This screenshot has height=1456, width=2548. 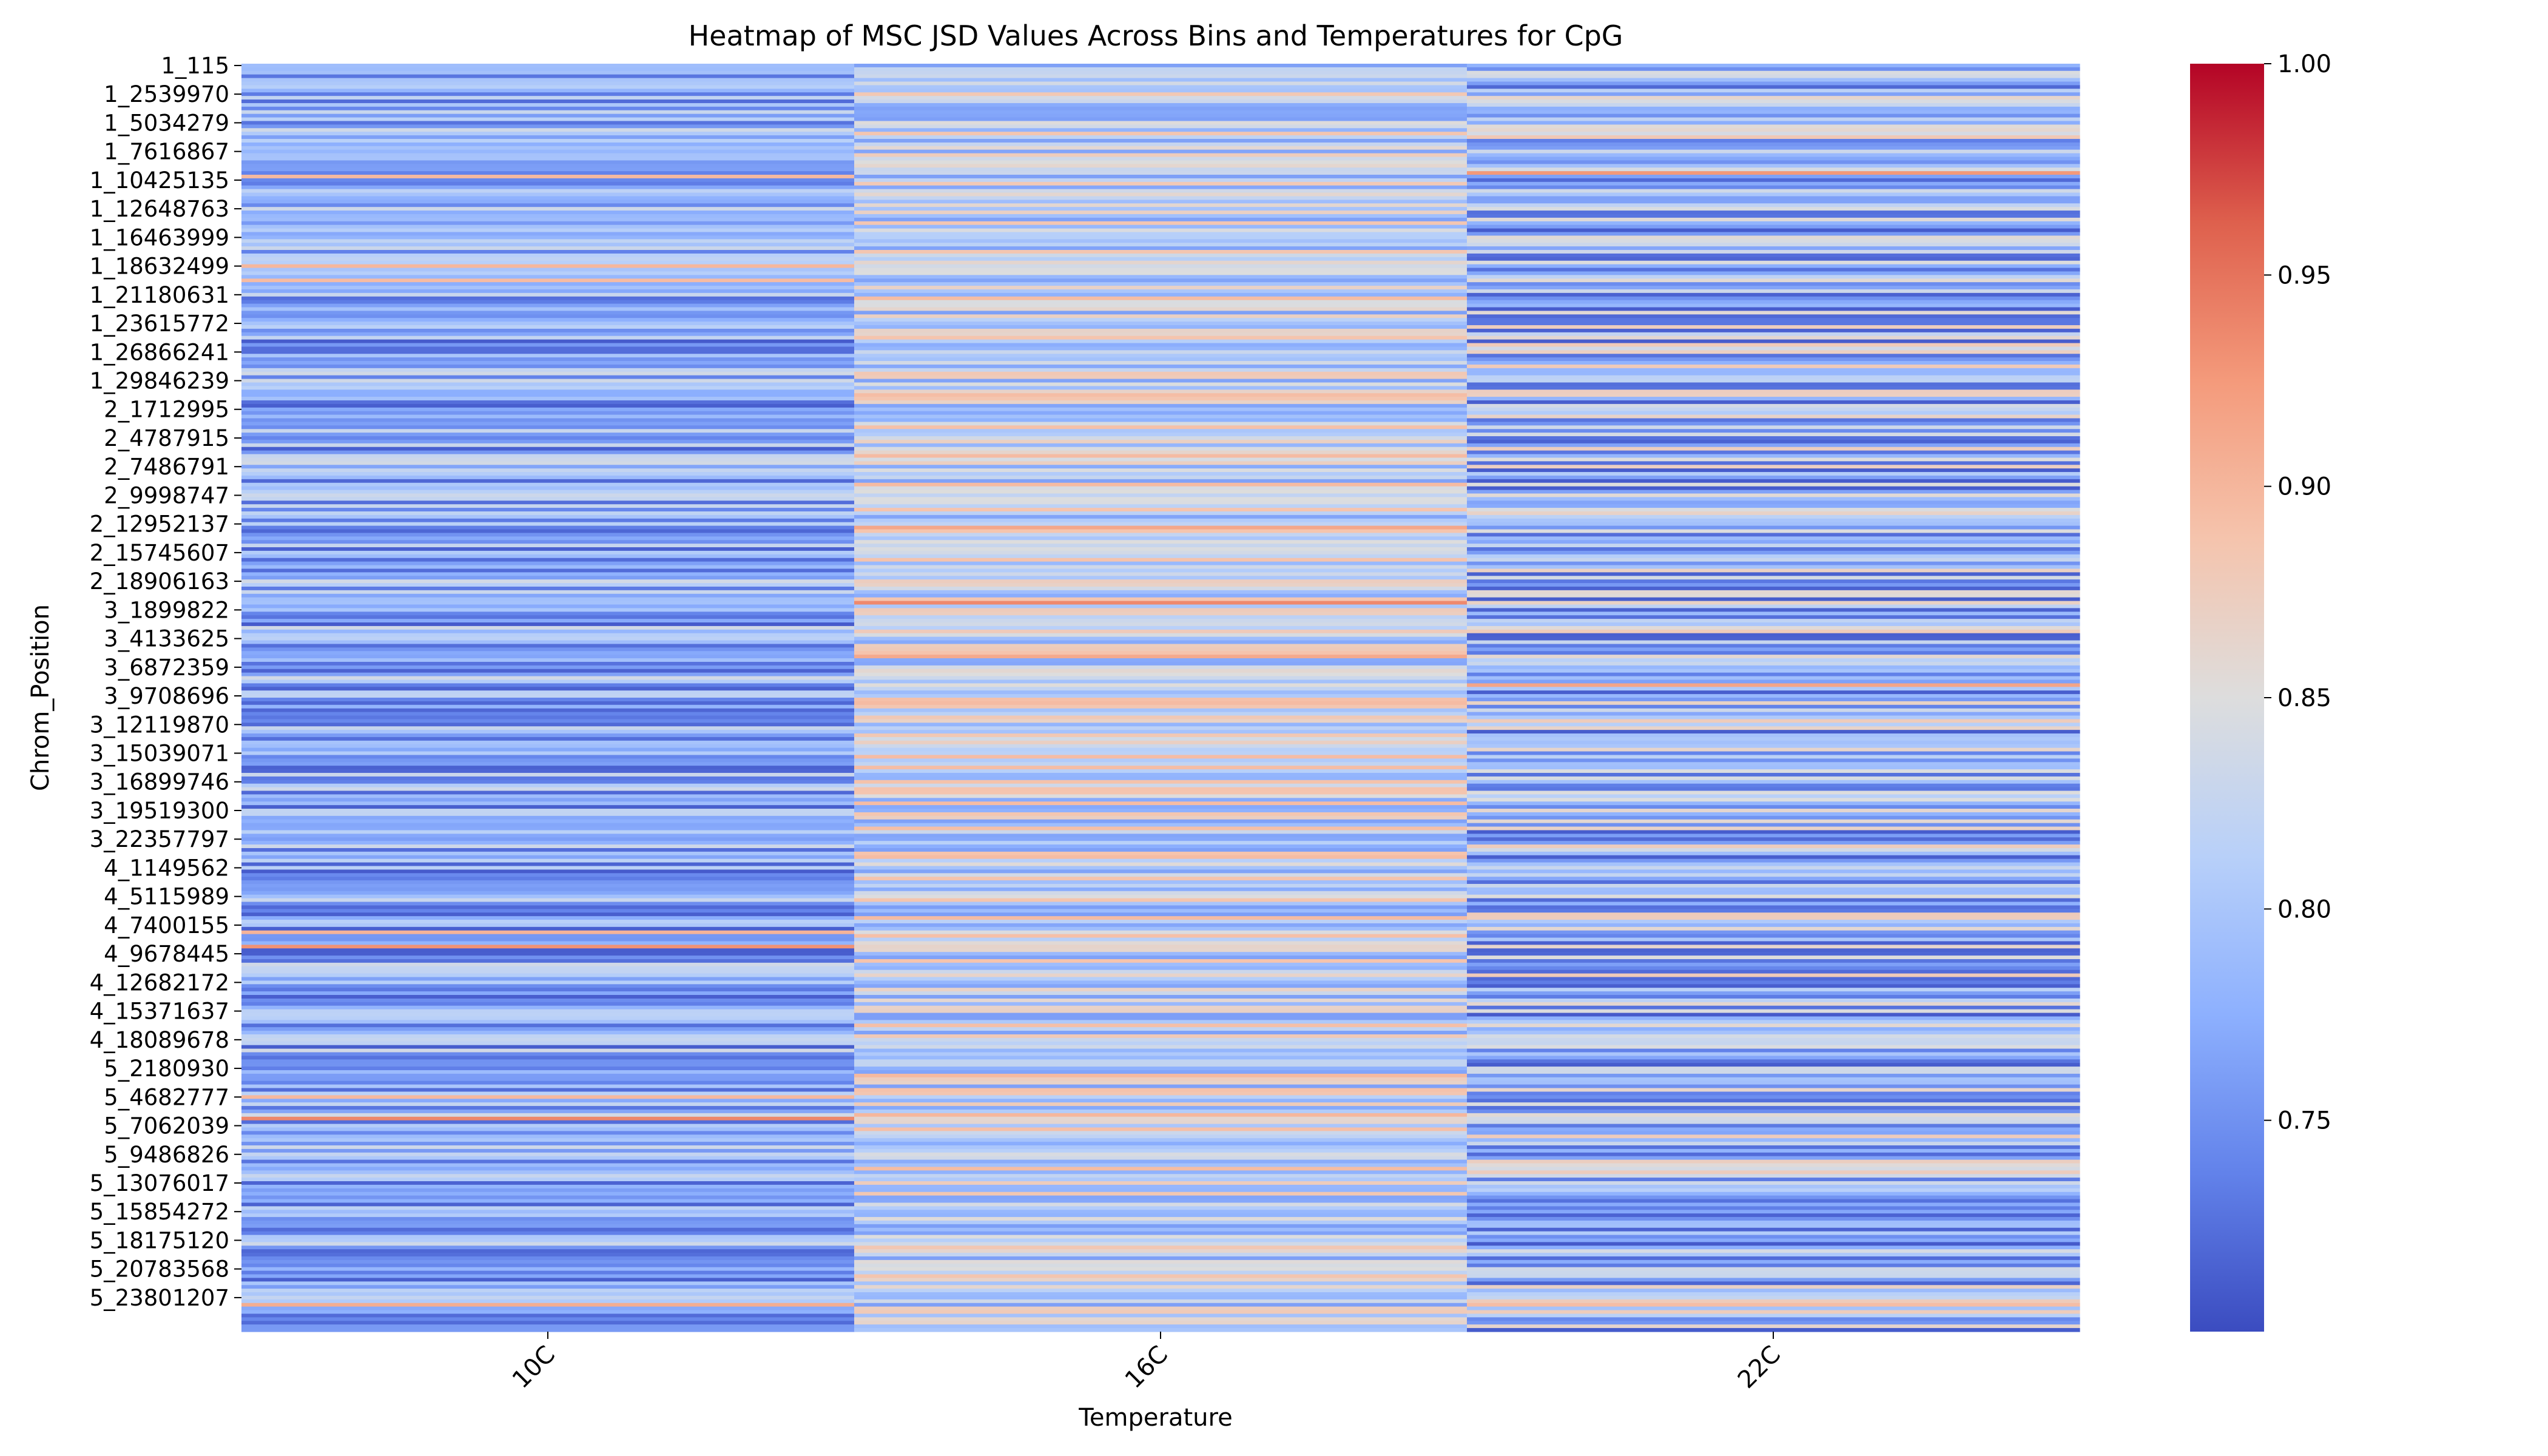 What do you see at coordinates (159, 1269) in the screenshot?
I see `y-tick-label: 5_20783568` at bounding box center [159, 1269].